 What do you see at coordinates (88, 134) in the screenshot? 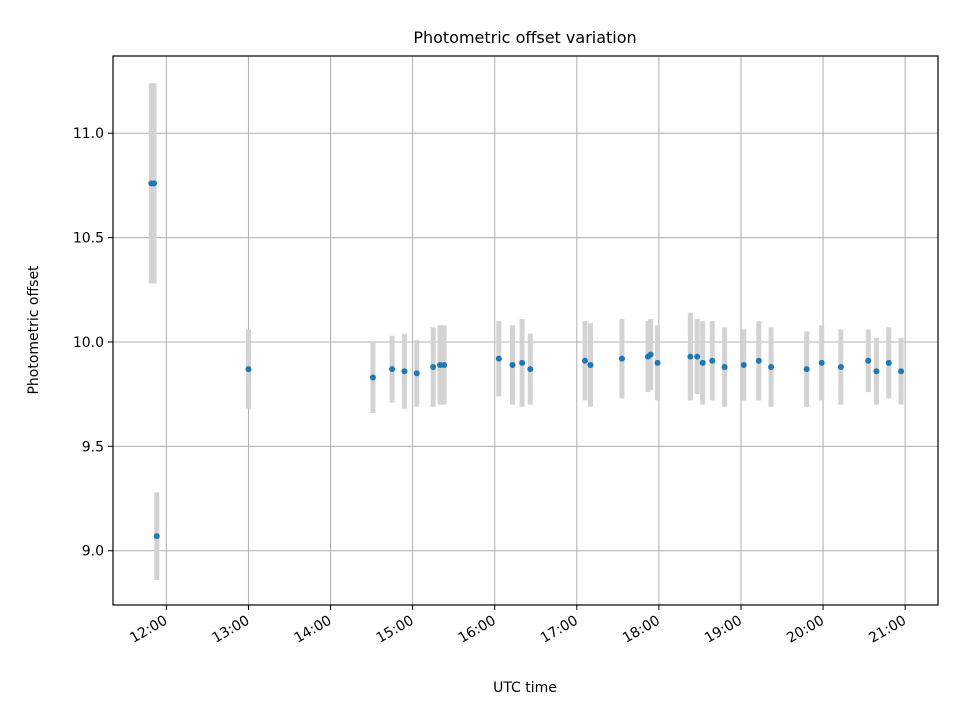
I see `y-tick-label: 11.0` at bounding box center [88, 134].